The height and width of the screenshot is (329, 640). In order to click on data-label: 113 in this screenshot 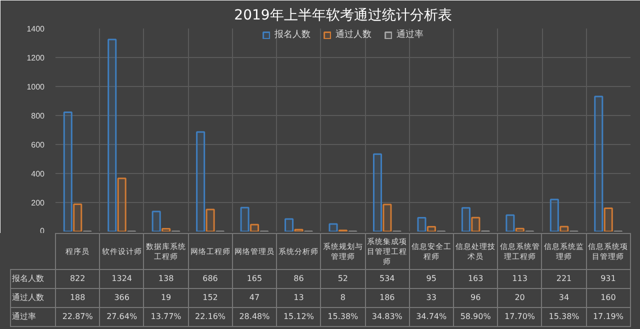, I will do `click(520, 279)`.